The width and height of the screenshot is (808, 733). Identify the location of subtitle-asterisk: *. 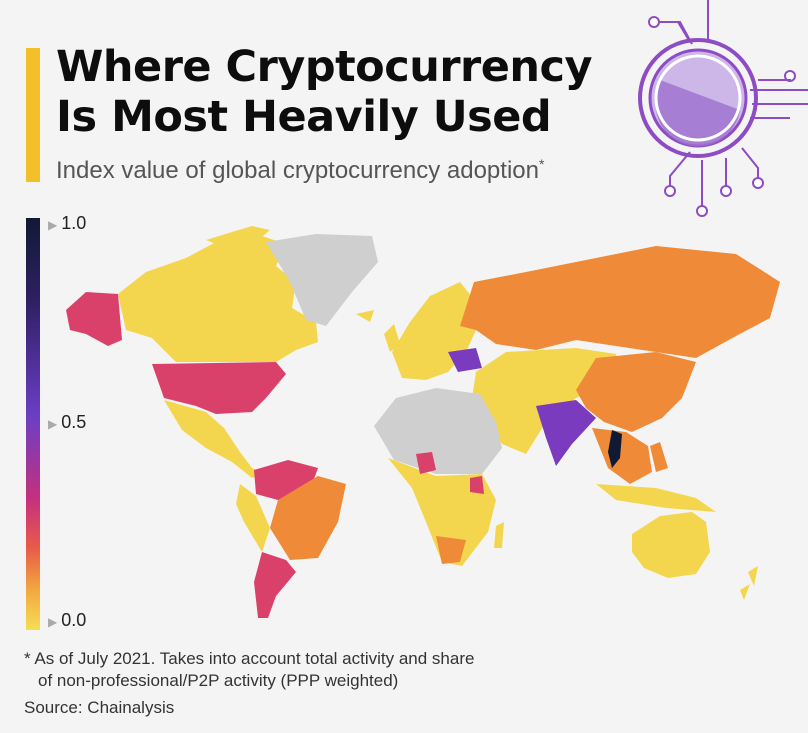
(541, 164).